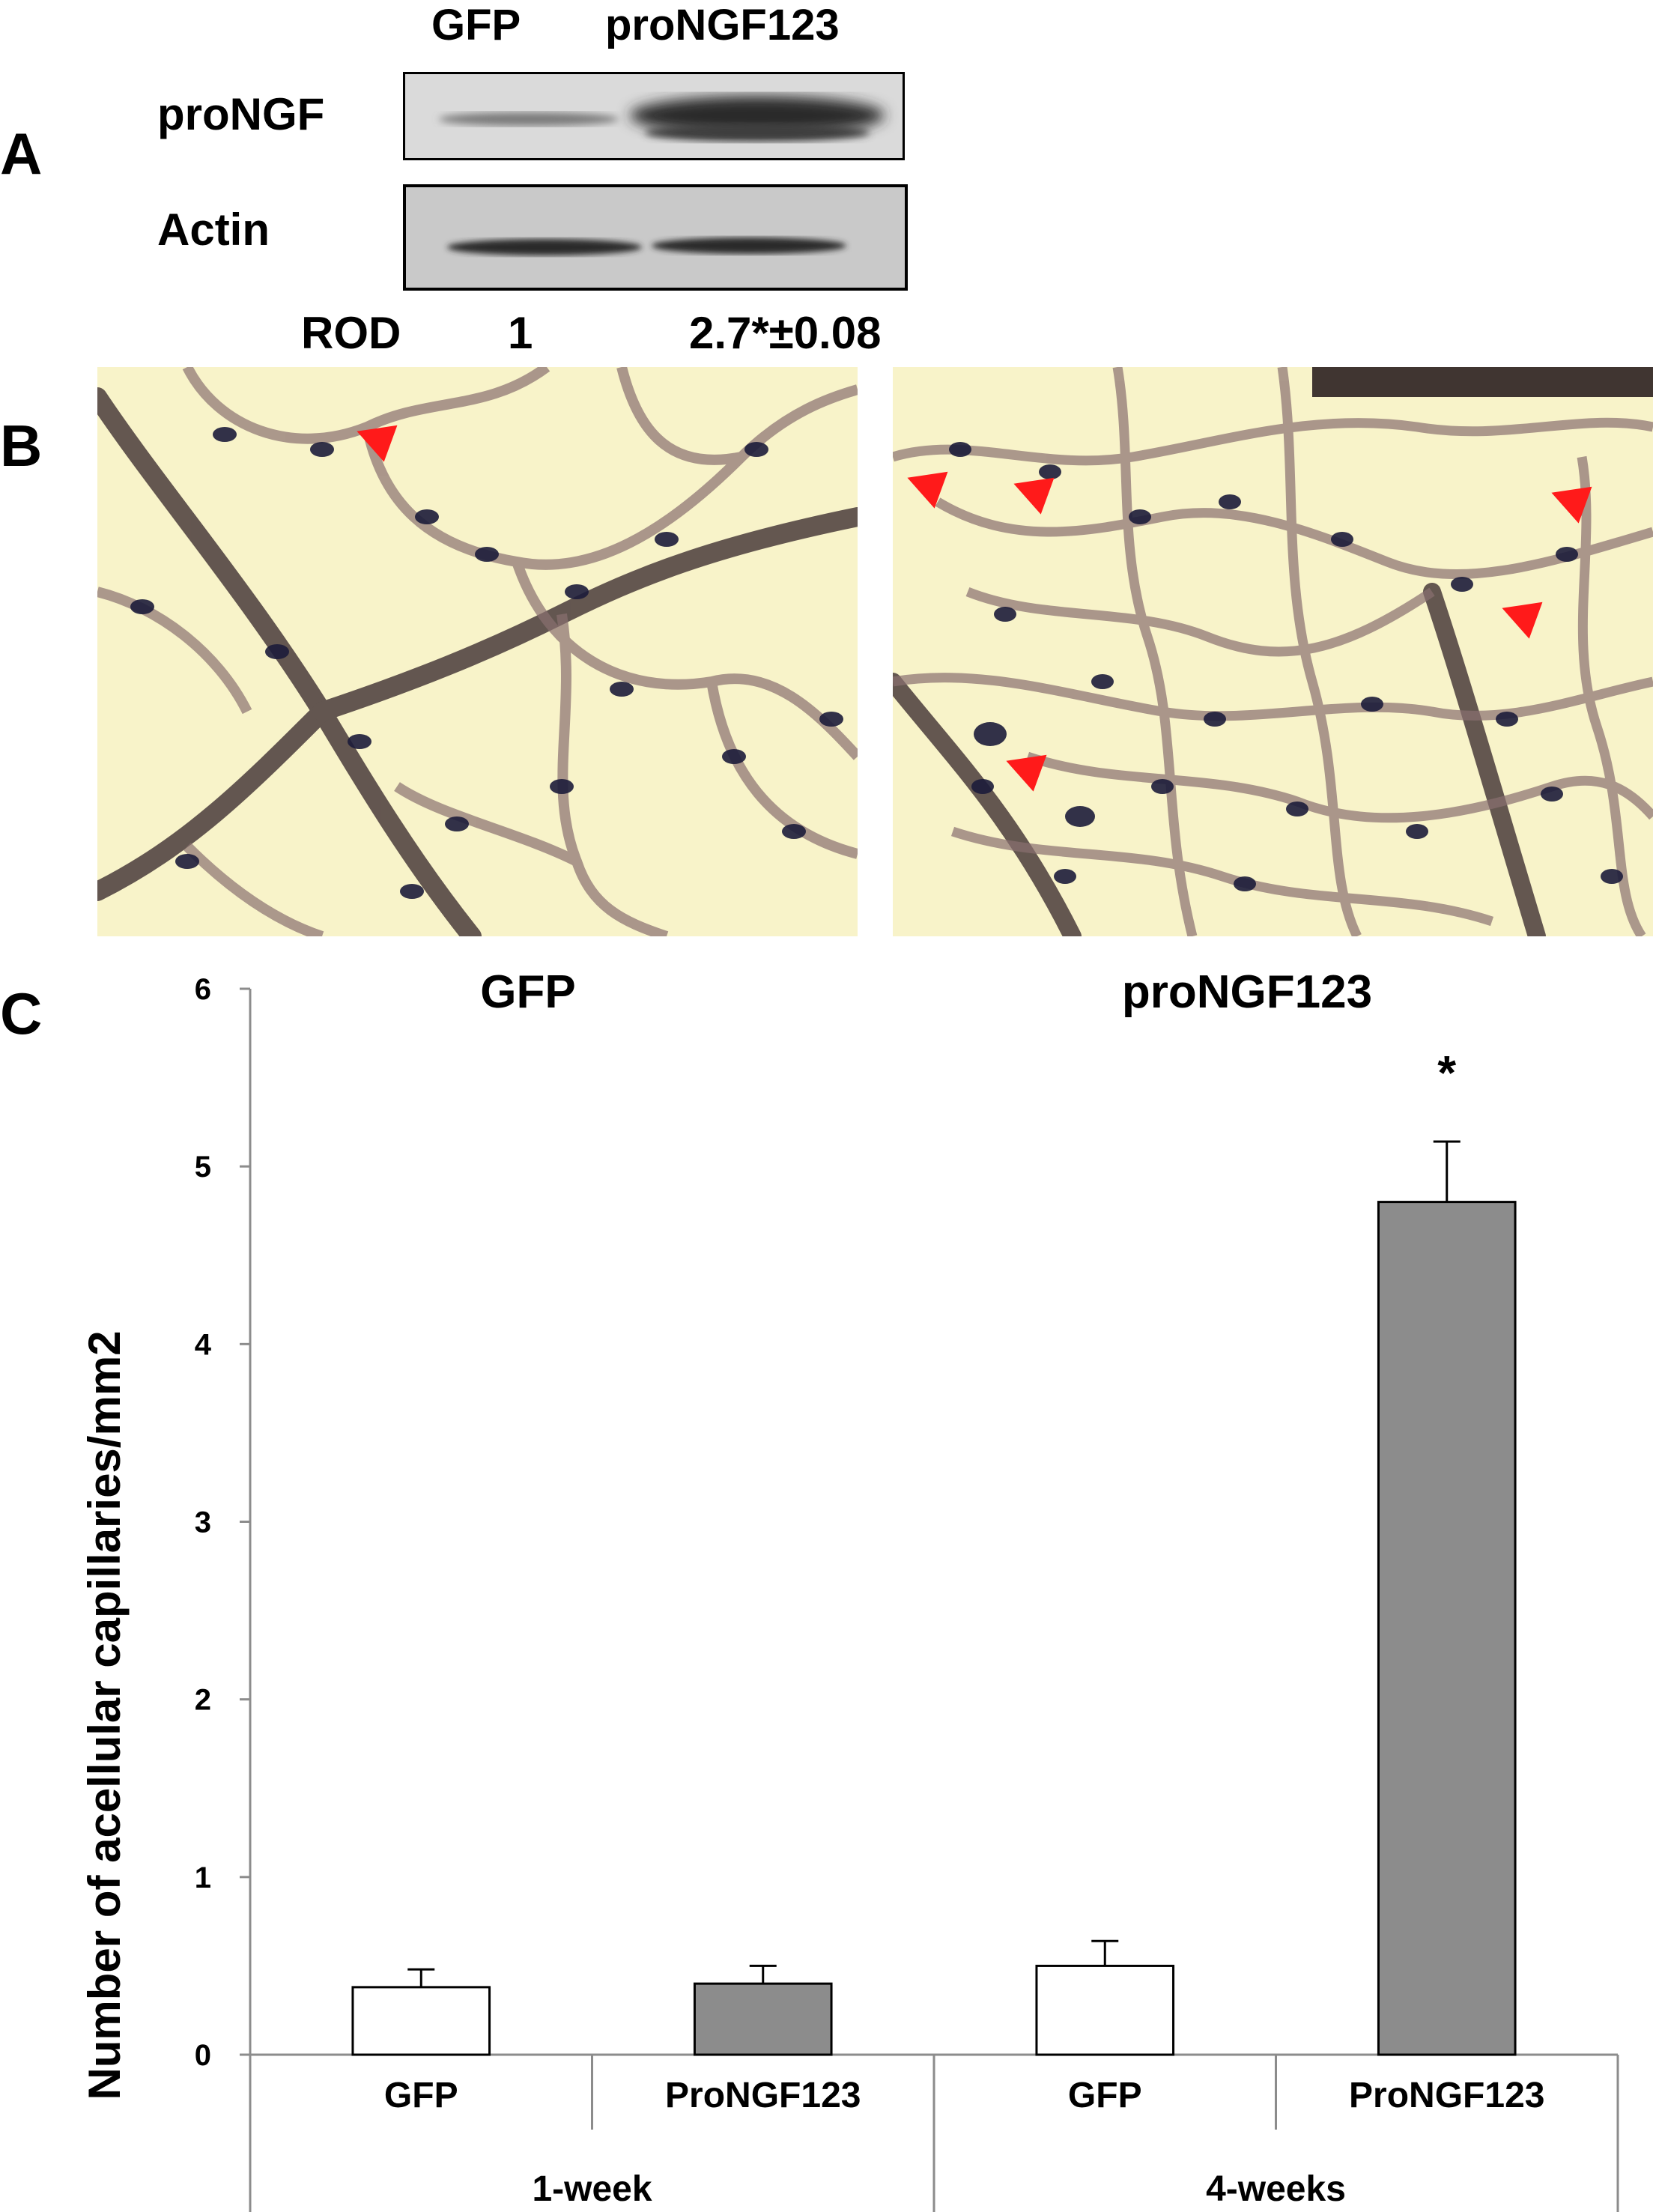 The width and height of the screenshot is (1653, 2212). I want to click on panel-b-letter: B, so click(21, 446).